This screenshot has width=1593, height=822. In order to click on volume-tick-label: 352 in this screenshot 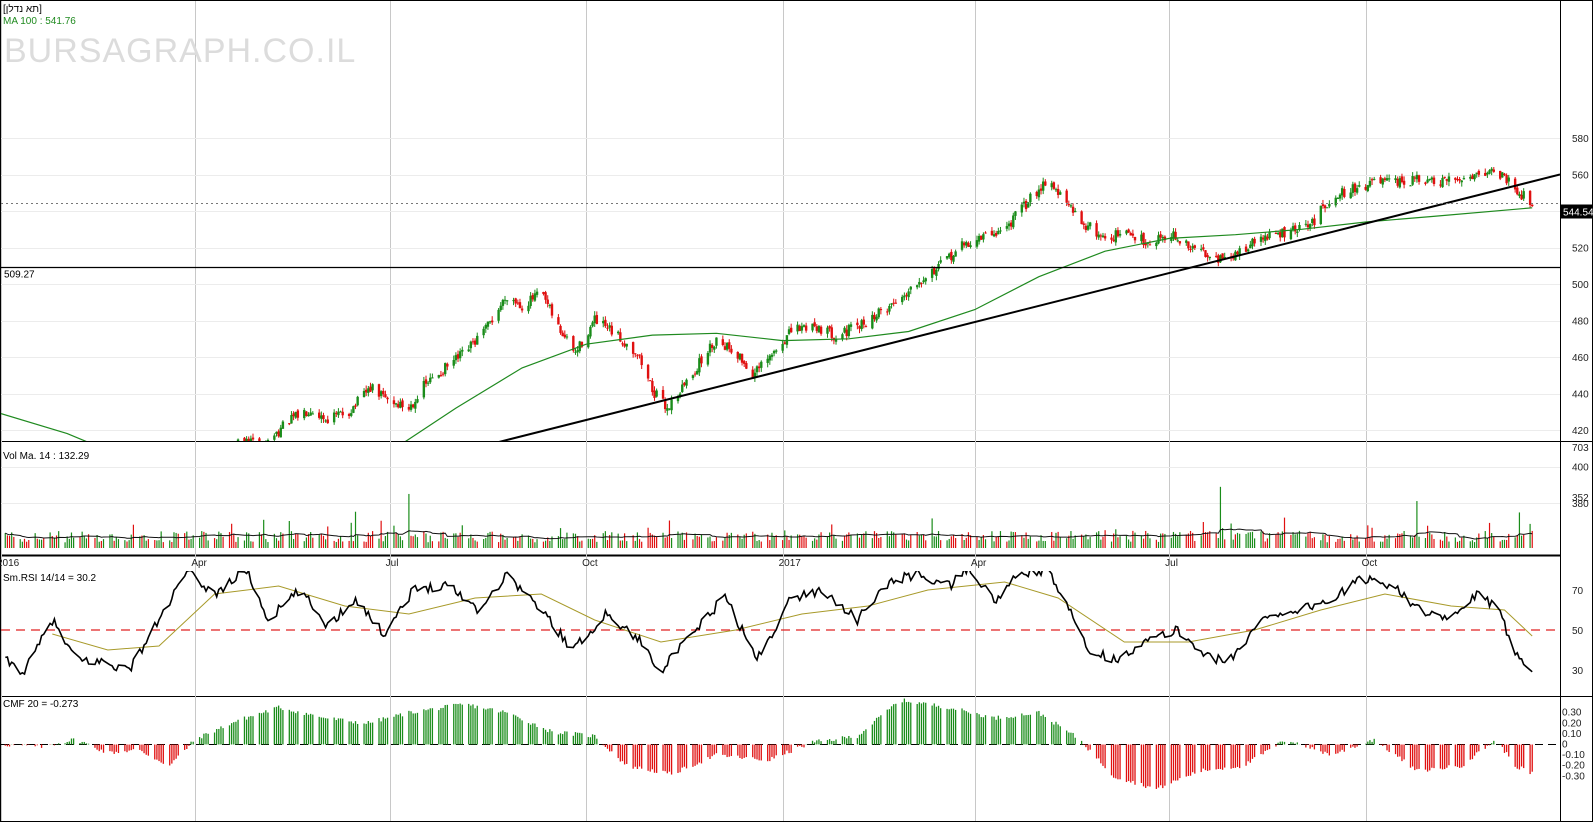, I will do `click(1580, 498)`.